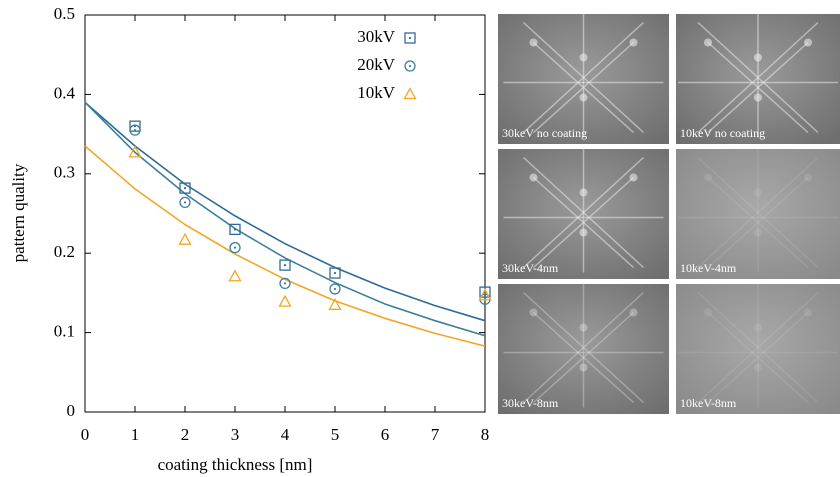  What do you see at coordinates (385, 434) in the screenshot?
I see `x-tick-label: 6` at bounding box center [385, 434].